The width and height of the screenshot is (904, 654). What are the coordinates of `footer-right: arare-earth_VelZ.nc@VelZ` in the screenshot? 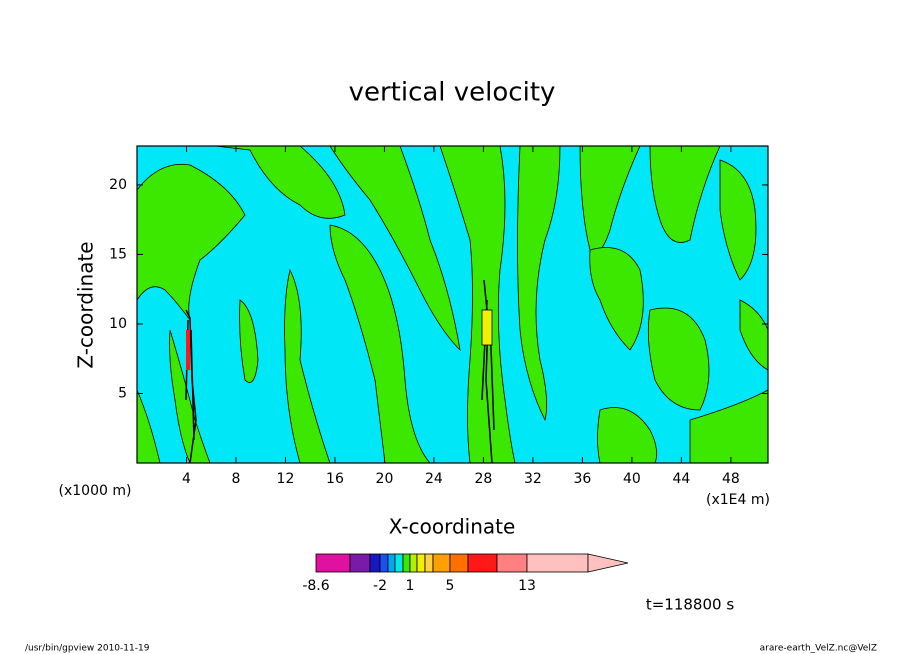 It's located at (818, 649).